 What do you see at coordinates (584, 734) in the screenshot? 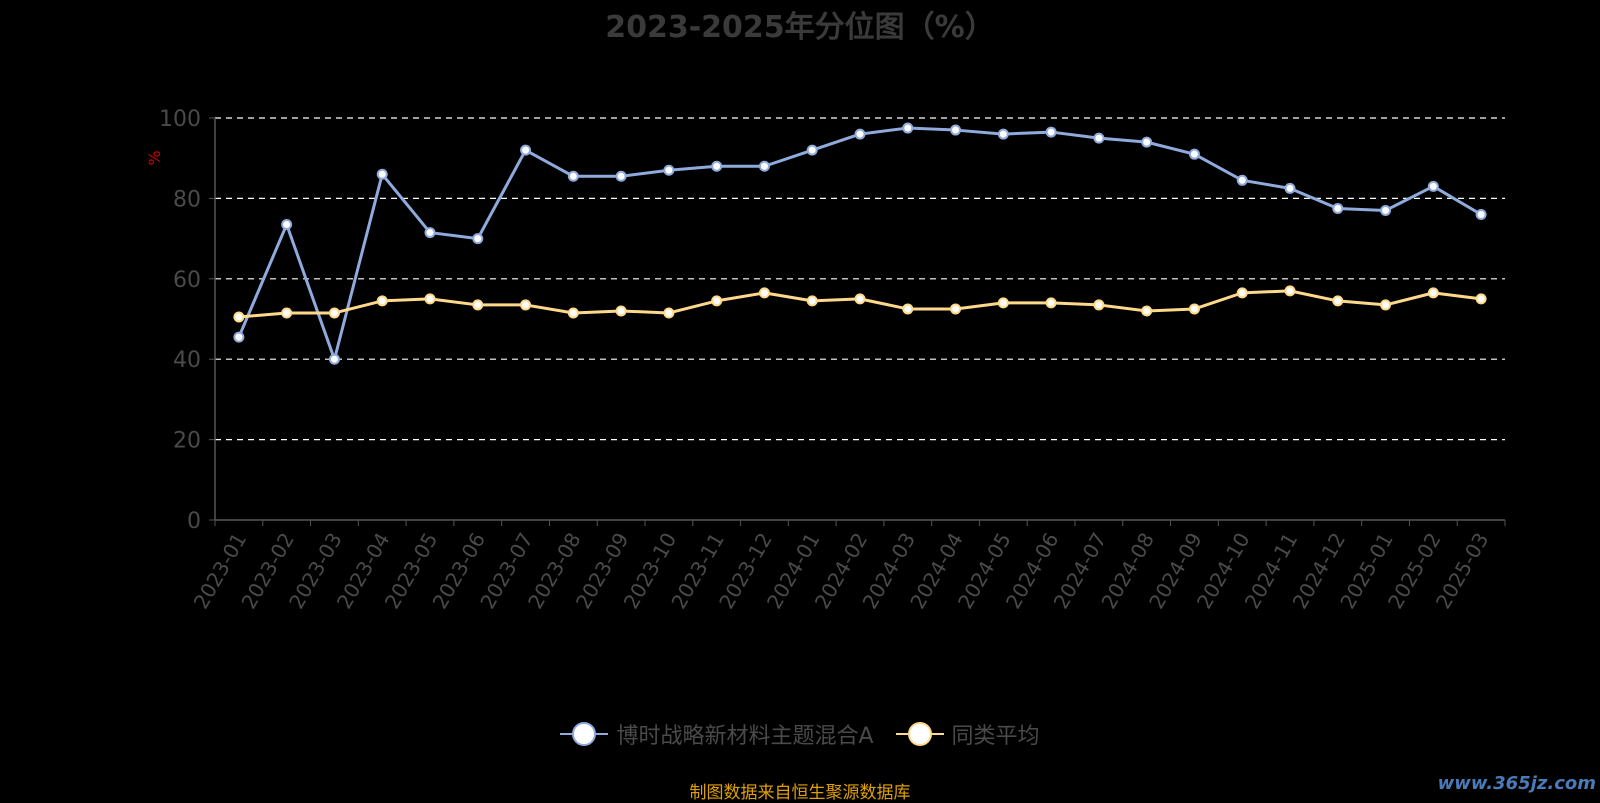
I see `legend-marker-fund` at bounding box center [584, 734].